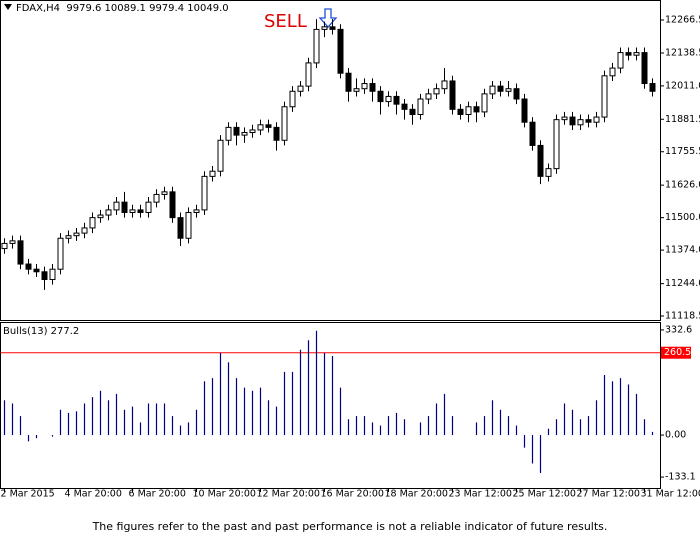 The height and width of the screenshot is (556, 700). What do you see at coordinates (680, 477) in the screenshot?
I see `y-tick-label: -133.1` at bounding box center [680, 477].